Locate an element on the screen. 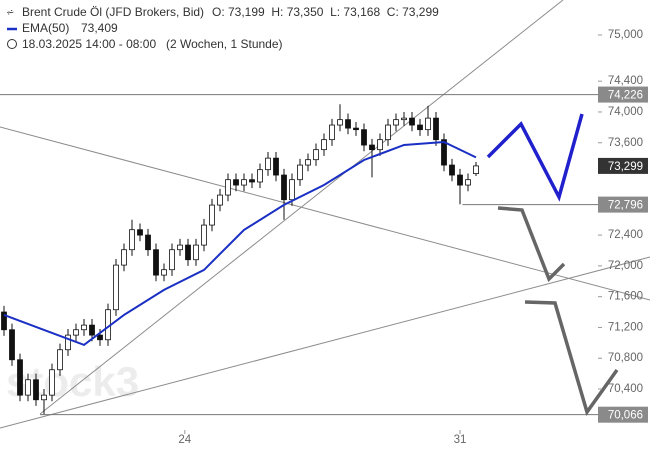 The width and height of the screenshot is (650, 450). legend-label: EMA(50) is located at coordinates (45, 28).